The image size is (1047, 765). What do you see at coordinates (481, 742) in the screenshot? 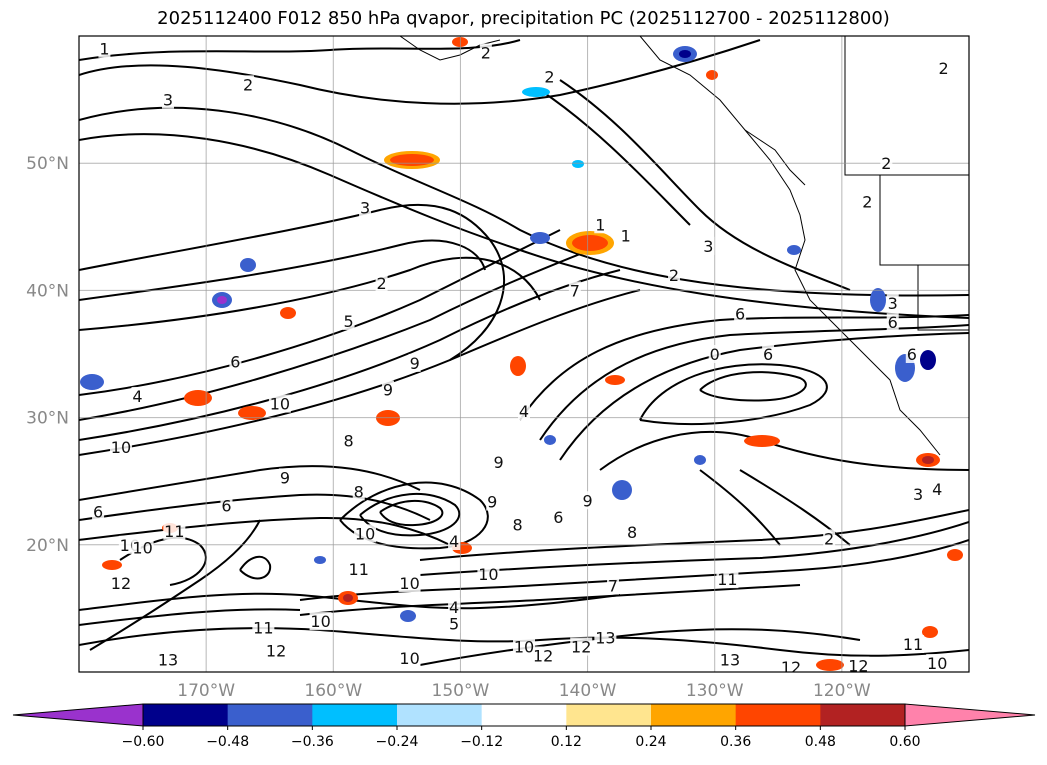
I see `colorbar-tick-label: −0.12` at bounding box center [481, 742].